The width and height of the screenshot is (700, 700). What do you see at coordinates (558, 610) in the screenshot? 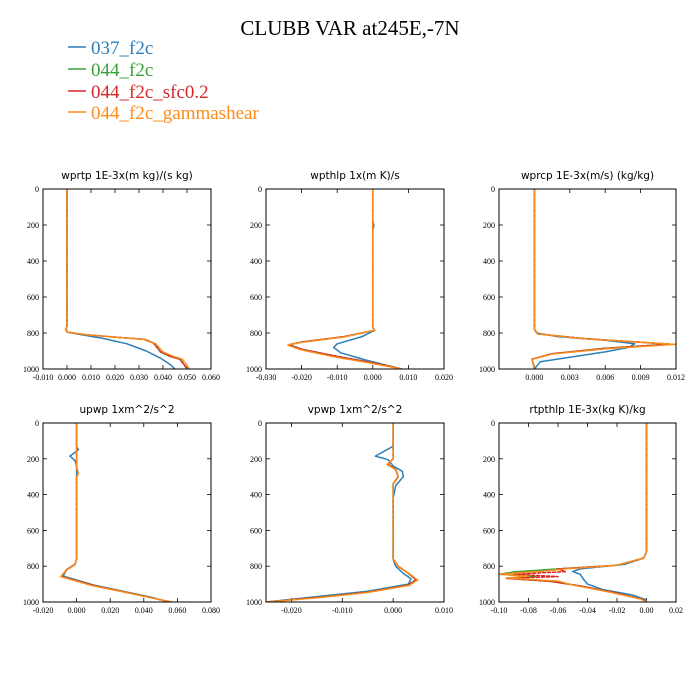
I see `x-tick-label: -0.06` at bounding box center [558, 610].